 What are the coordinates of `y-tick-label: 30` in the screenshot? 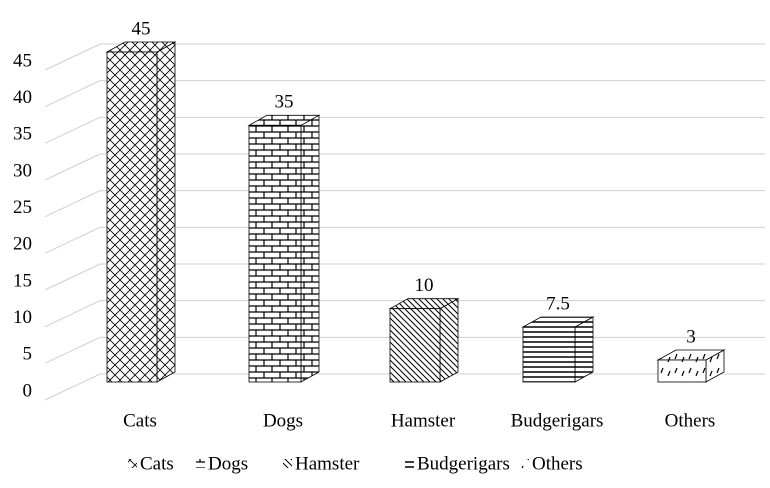 It's located at (22, 170).